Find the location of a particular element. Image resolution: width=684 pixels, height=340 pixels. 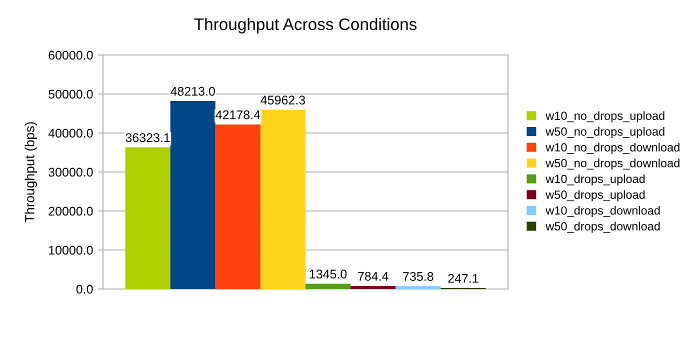

data-label: 1345.0 is located at coordinates (328, 274).